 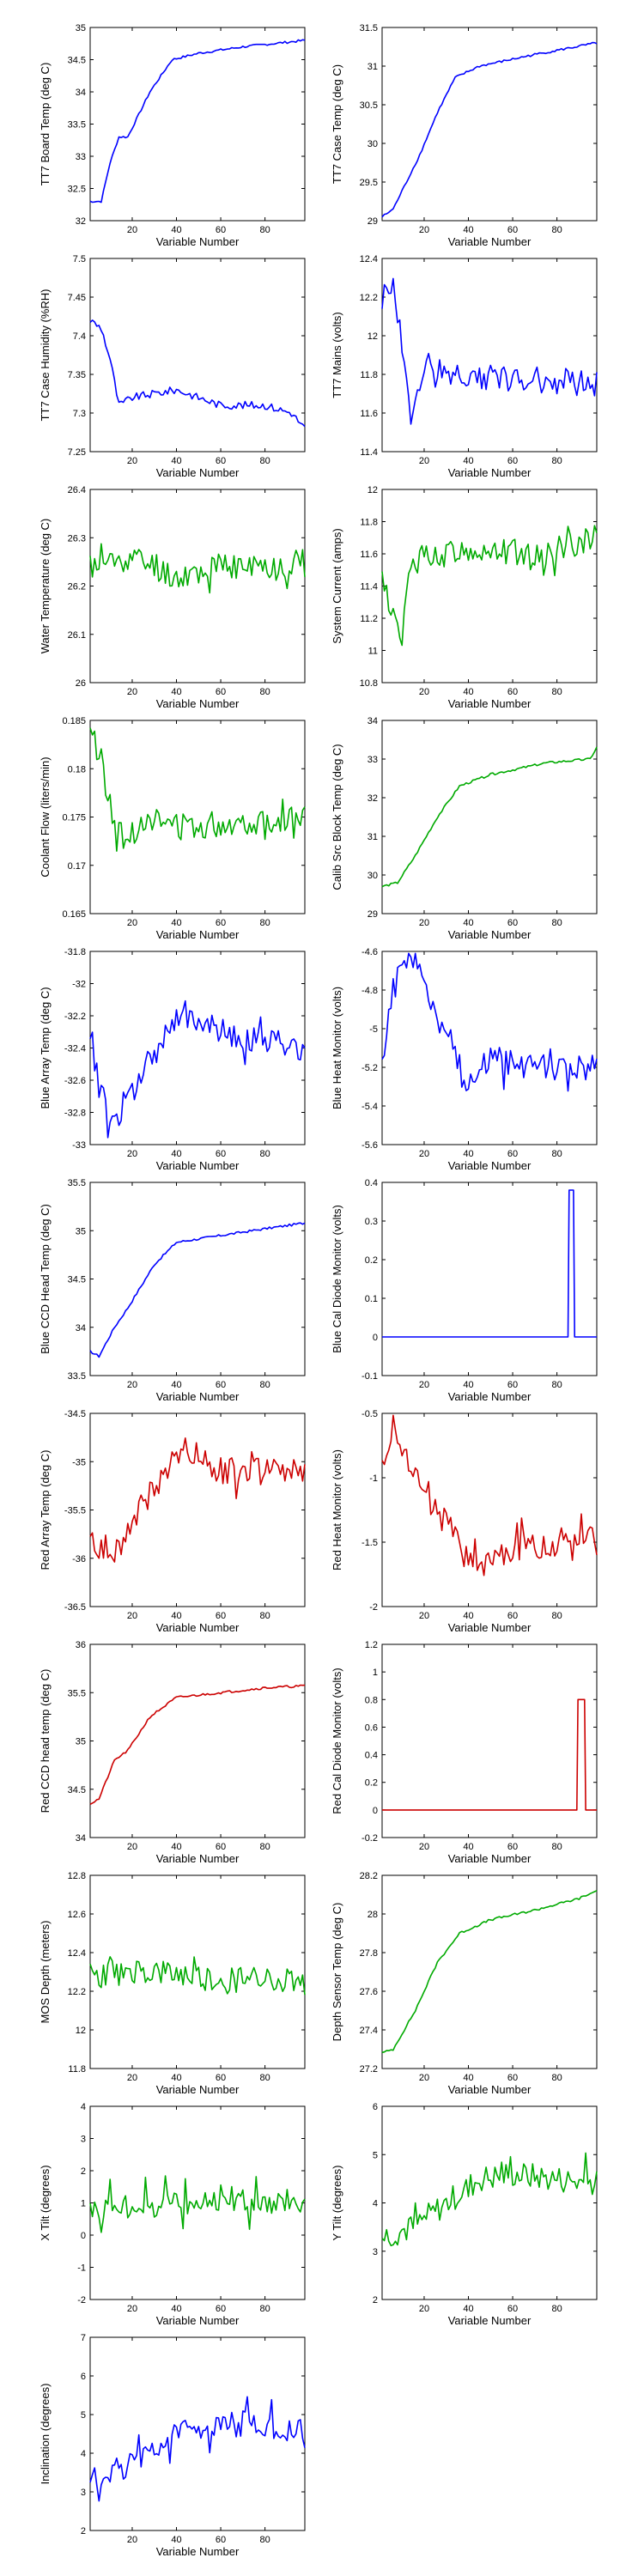 What do you see at coordinates (373, 1915) in the screenshot?
I see `y-tick-label: 28` at bounding box center [373, 1915].